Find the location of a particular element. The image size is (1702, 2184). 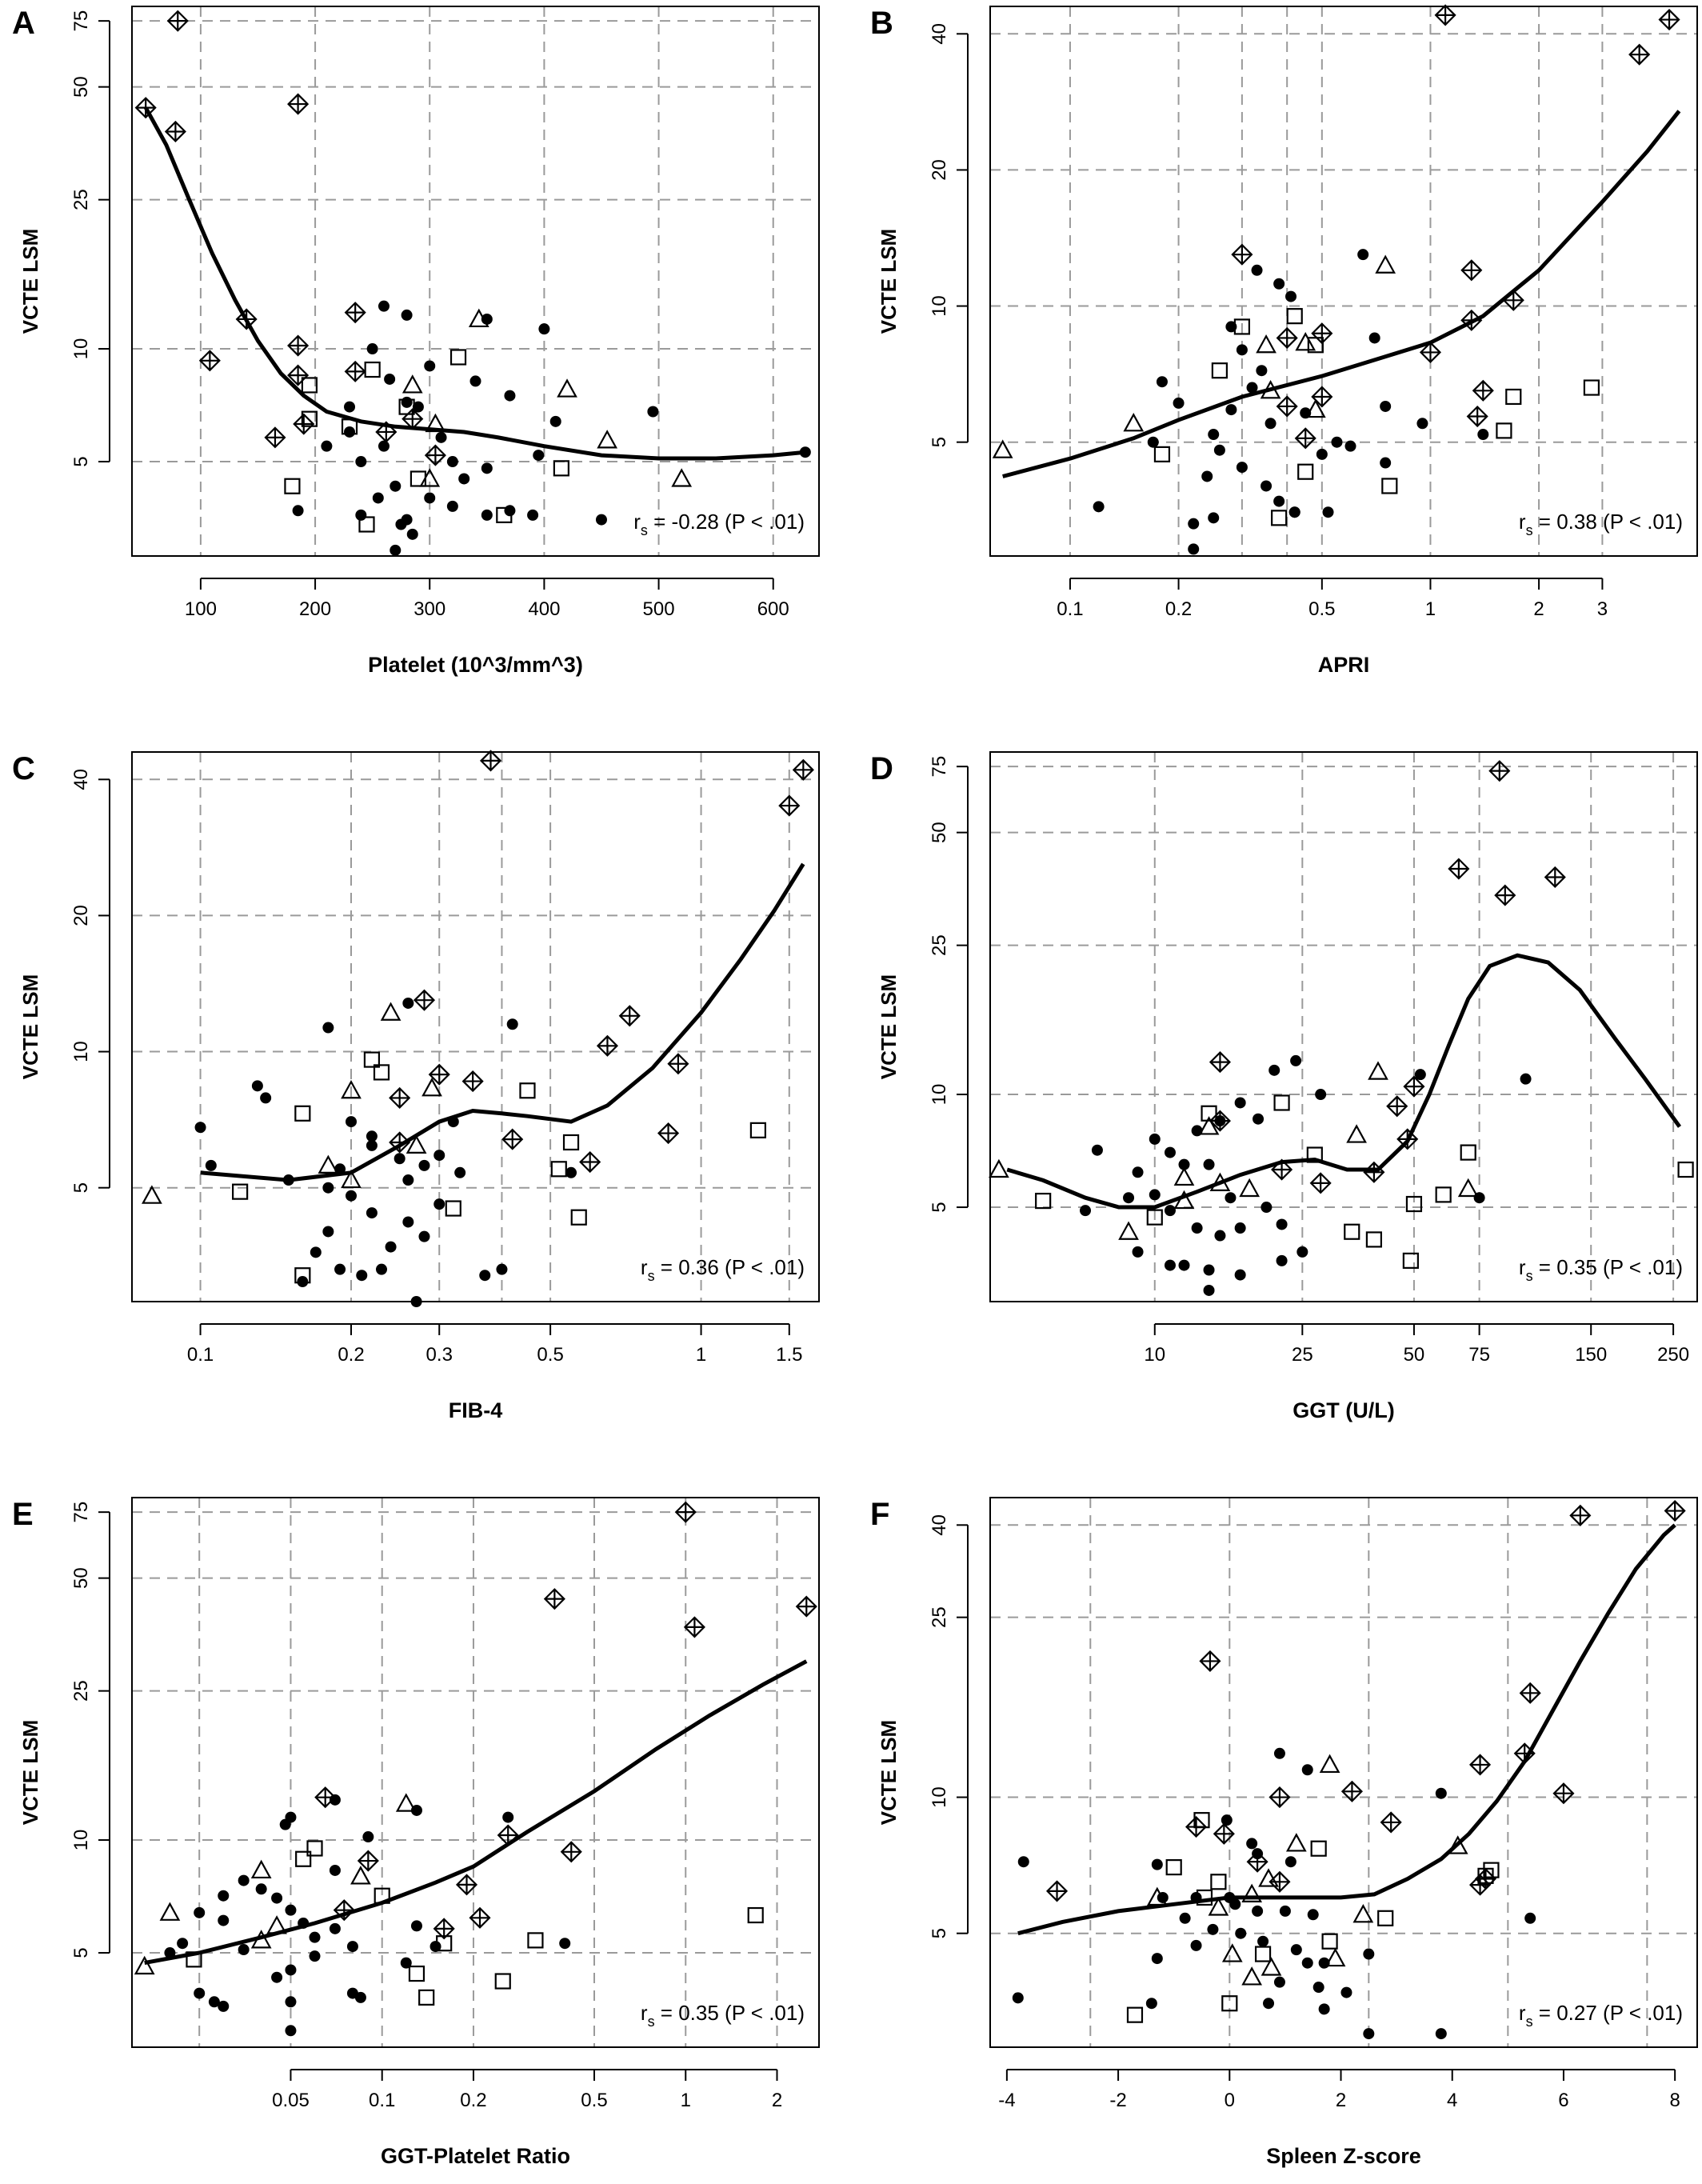

y-tick-label: 75 is located at coordinates (81, 21).